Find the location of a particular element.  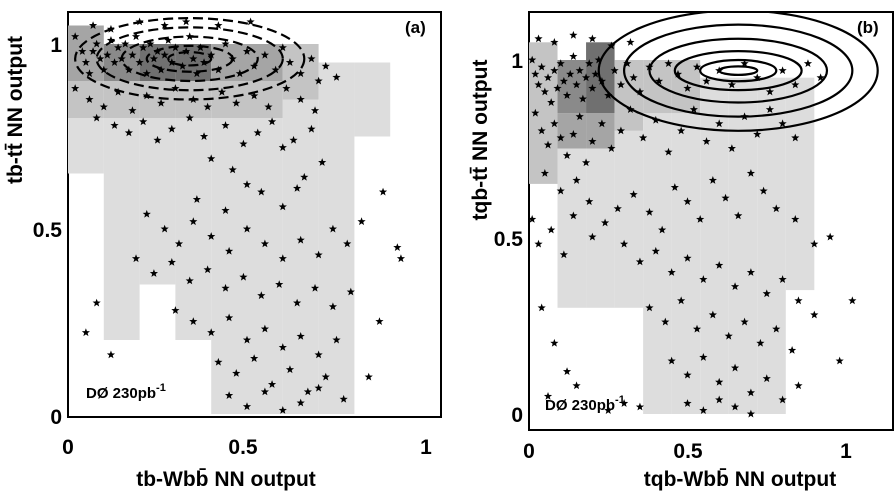

lumi-label-a: DØ 230pb-1 is located at coordinates (126, 392).